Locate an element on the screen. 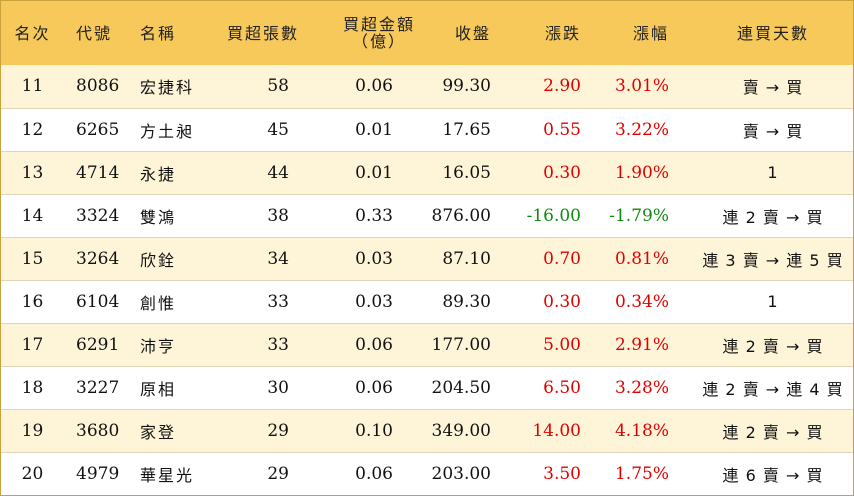  change-pct-cell: 0.34% is located at coordinates (648, 301).